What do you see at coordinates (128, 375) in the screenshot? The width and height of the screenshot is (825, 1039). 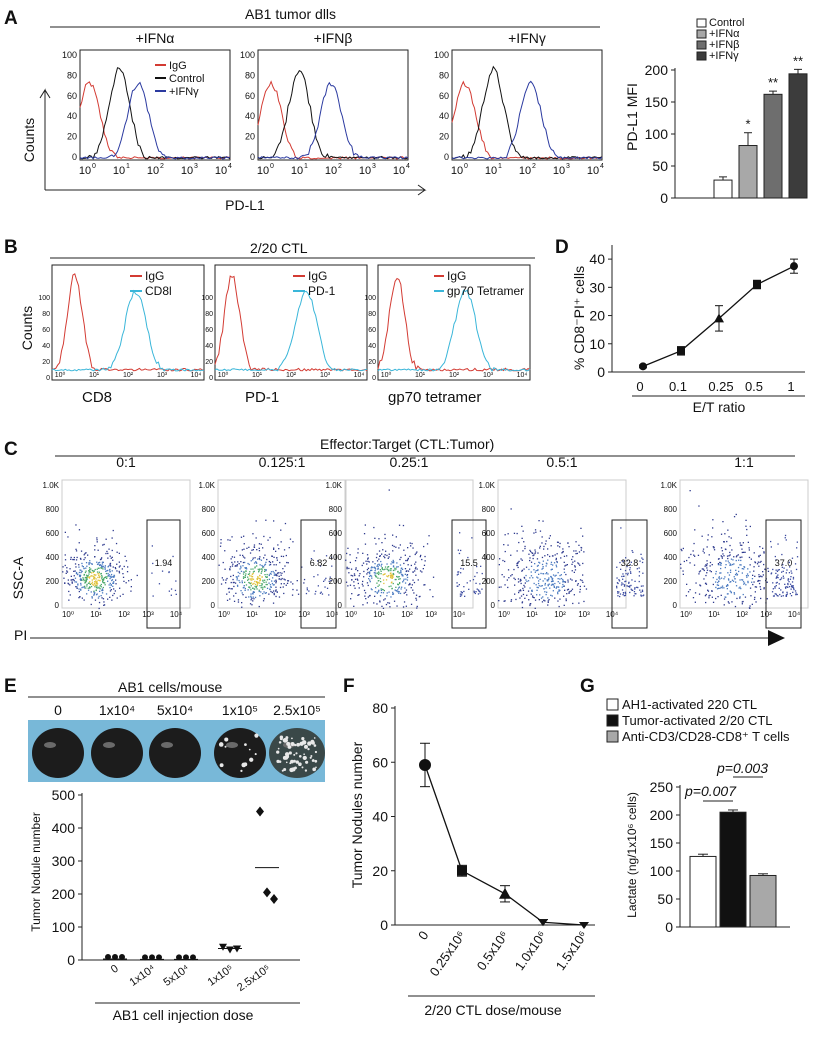 I see `b-xtick-0-2: 10²` at bounding box center [128, 375].